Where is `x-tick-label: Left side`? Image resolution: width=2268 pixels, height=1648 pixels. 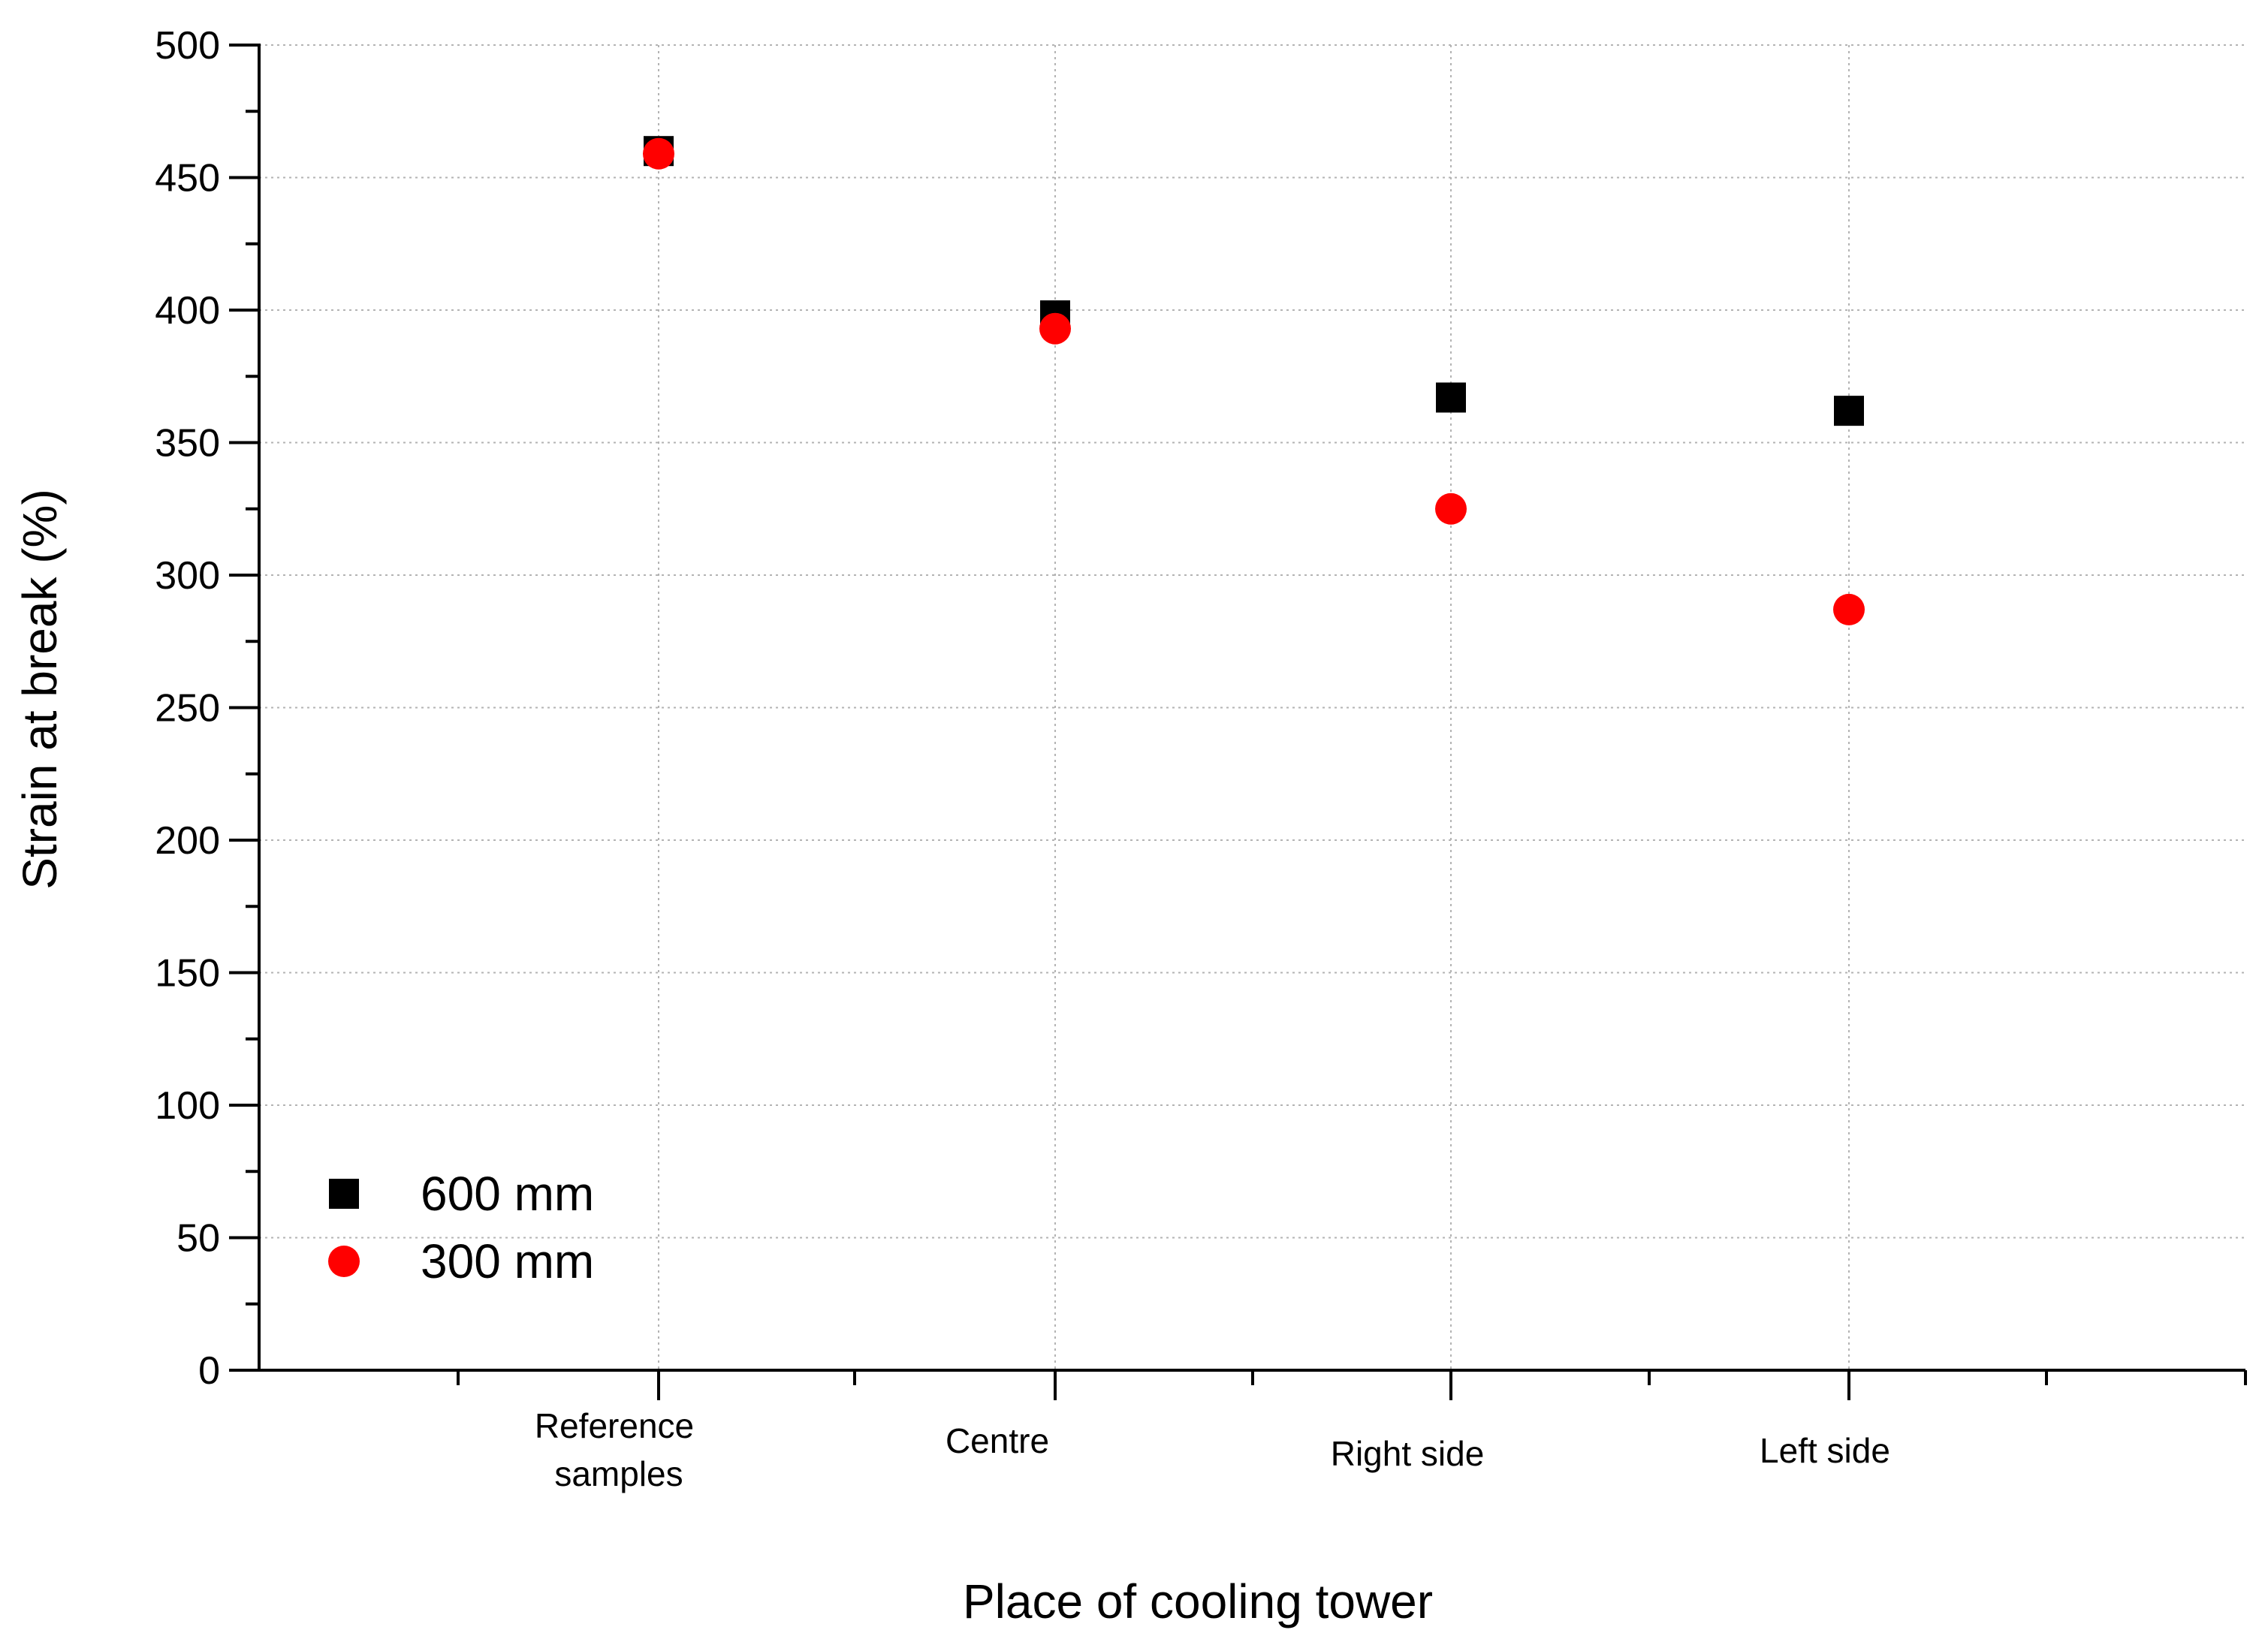 x-tick-label: Left side is located at coordinates (1825, 1450).